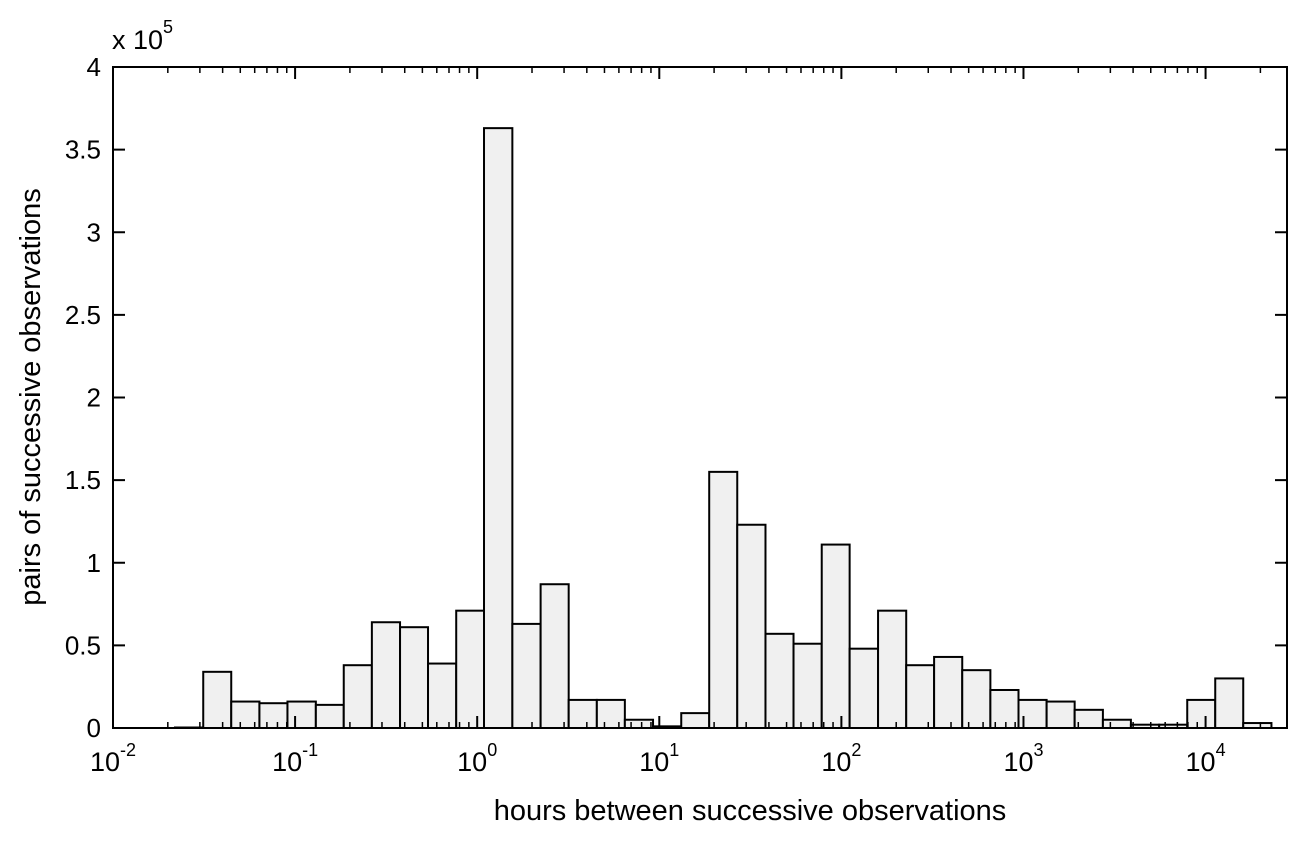 This screenshot has height=852, width=1297. Describe the element at coordinates (856, 750) in the screenshot. I see `x-tick-exponent: 2` at that location.